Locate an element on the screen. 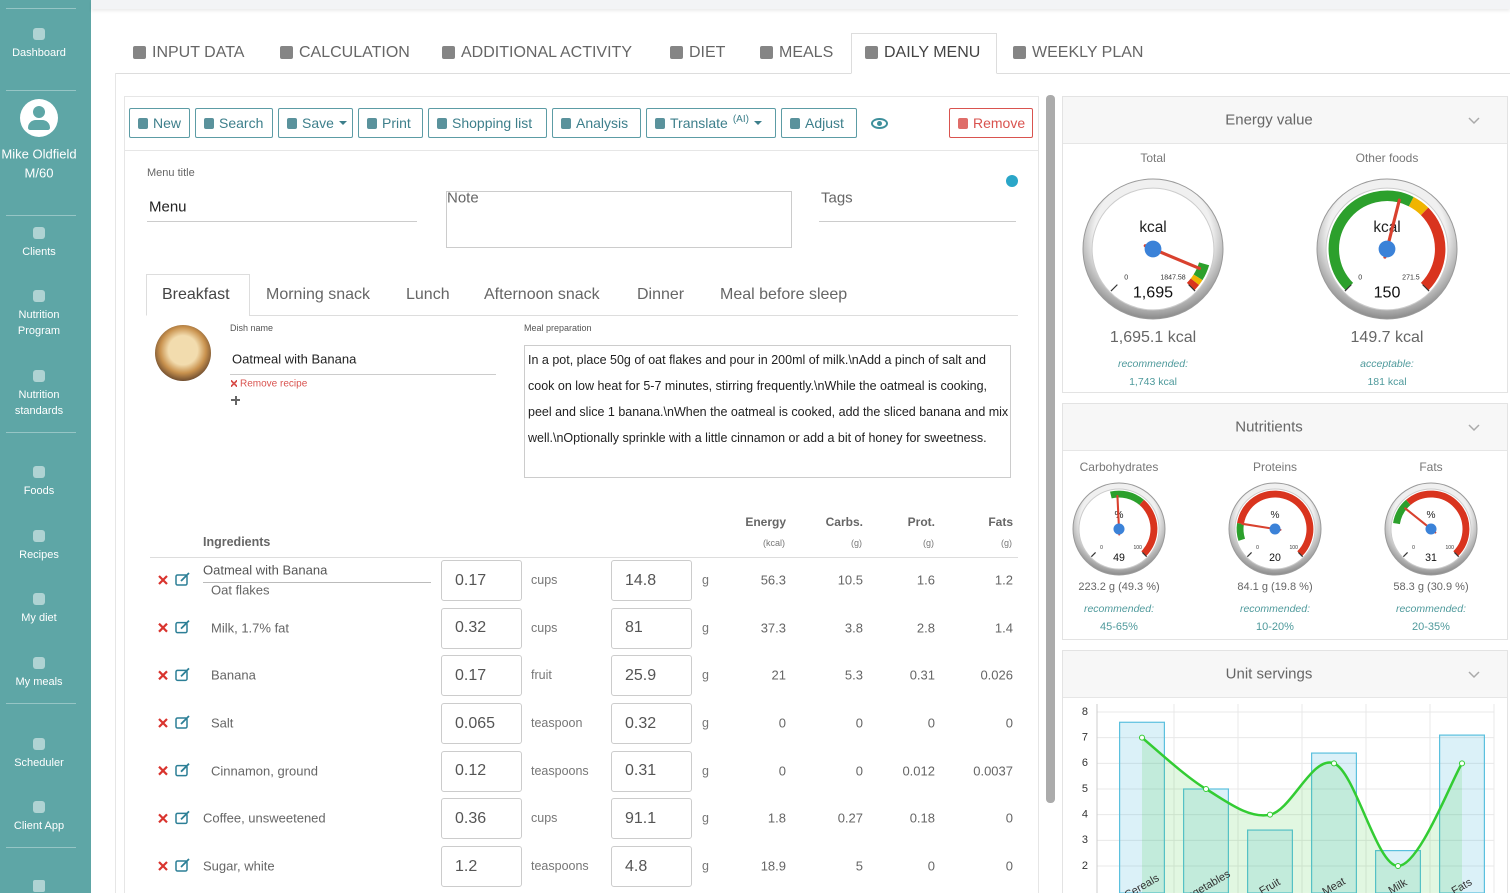  nutrient-value: 21 is located at coordinates (778, 675).